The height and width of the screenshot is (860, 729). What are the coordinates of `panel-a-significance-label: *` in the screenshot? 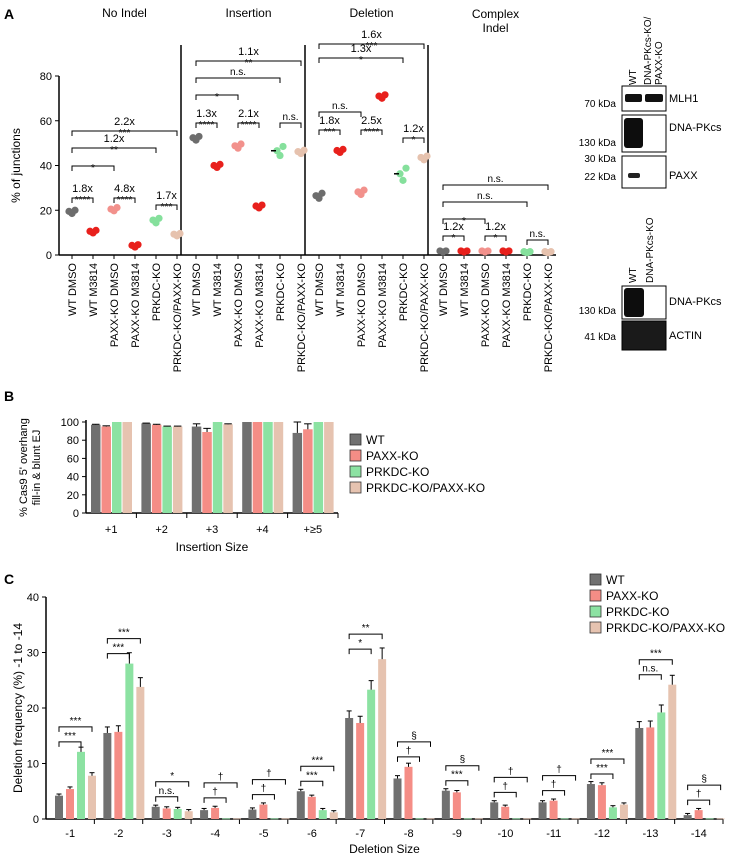 It's located at (93, 168).